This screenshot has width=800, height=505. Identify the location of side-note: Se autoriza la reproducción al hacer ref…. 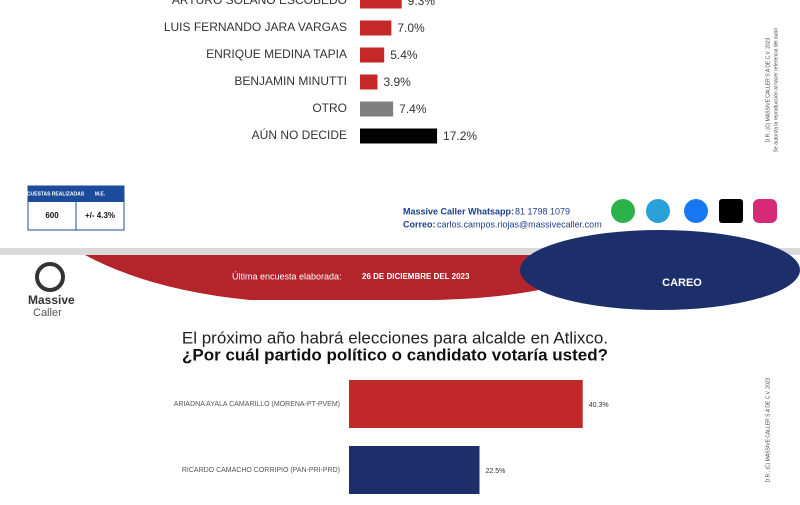
(776, 89).